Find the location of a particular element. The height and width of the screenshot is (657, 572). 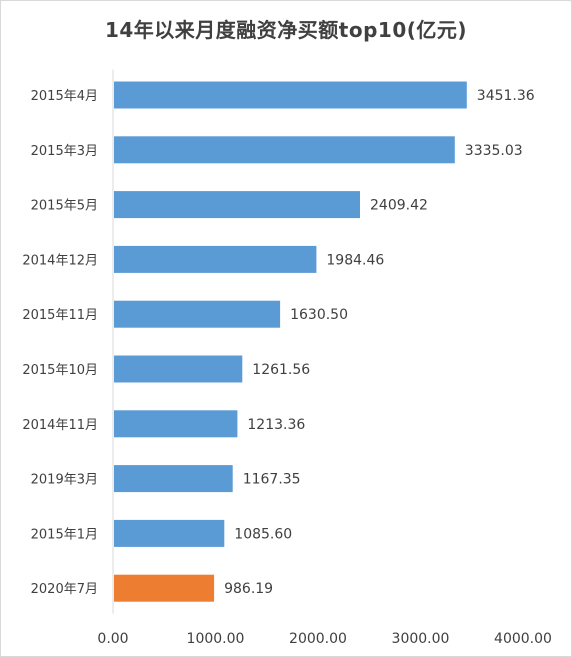

data-label: 2409.42 is located at coordinates (399, 206).